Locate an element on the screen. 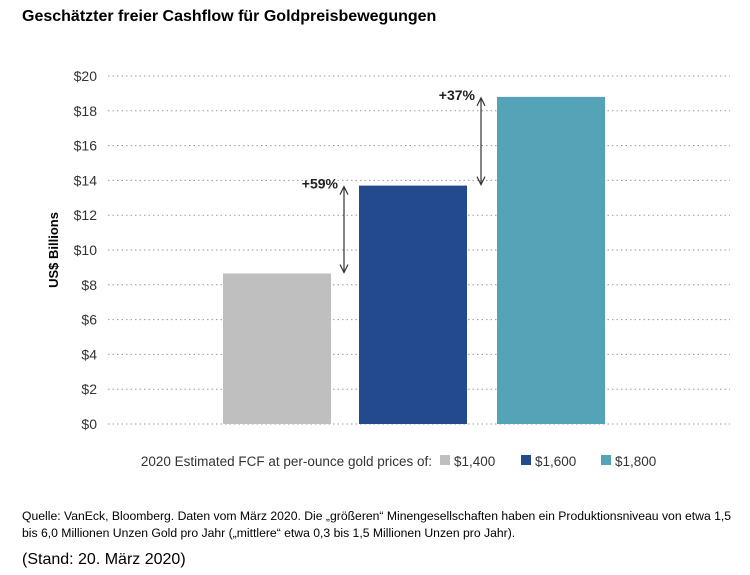 Image resolution: width=750 pixels, height=575 pixels. change-arrow: +37% is located at coordinates (462, 136).